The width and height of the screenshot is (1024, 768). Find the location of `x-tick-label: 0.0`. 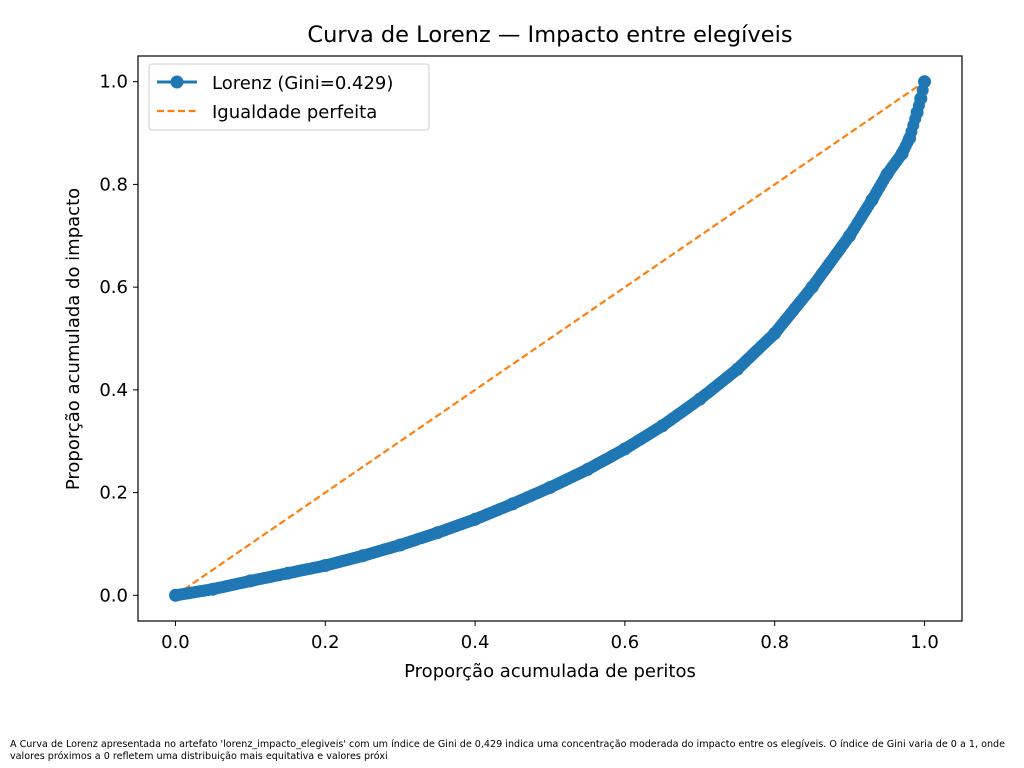

x-tick-label: 0.0 is located at coordinates (175, 642).